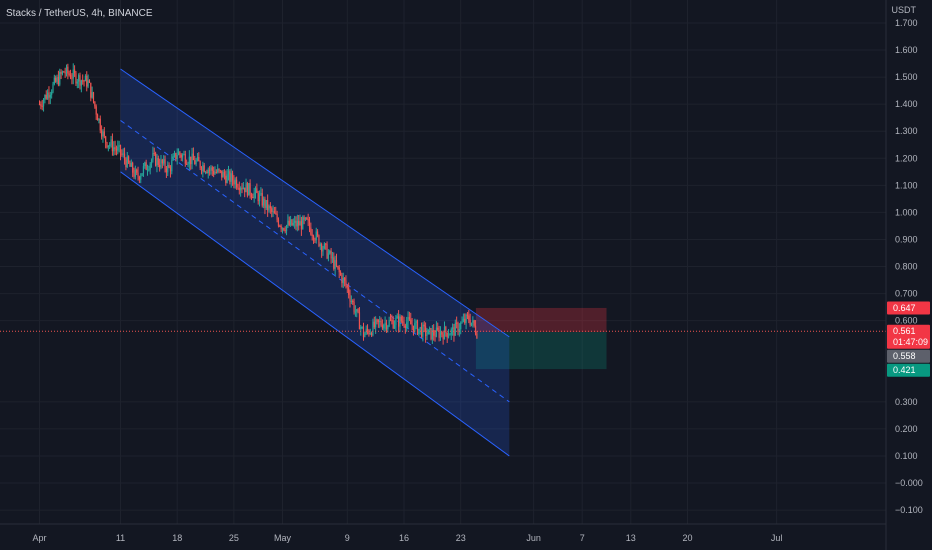 This screenshot has height=550, width=932. I want to click on x-tick-label: 20, so click(687, 538).